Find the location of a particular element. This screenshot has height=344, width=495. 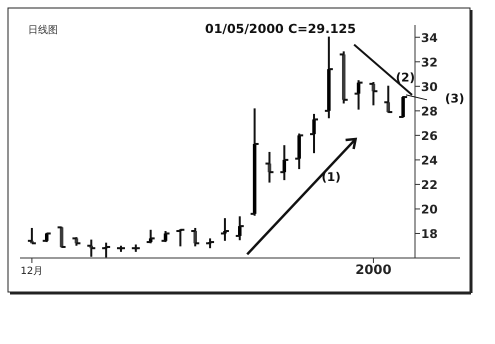

y-tick-label: 20 is located at coordinates (429, 209).